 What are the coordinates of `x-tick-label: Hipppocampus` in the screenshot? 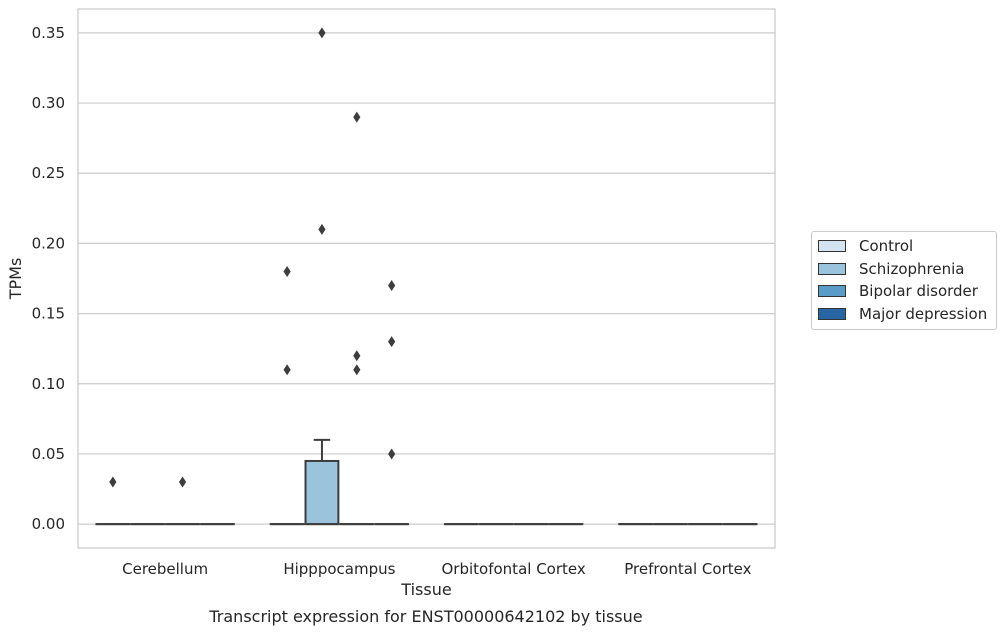 It's located at (339, 569).